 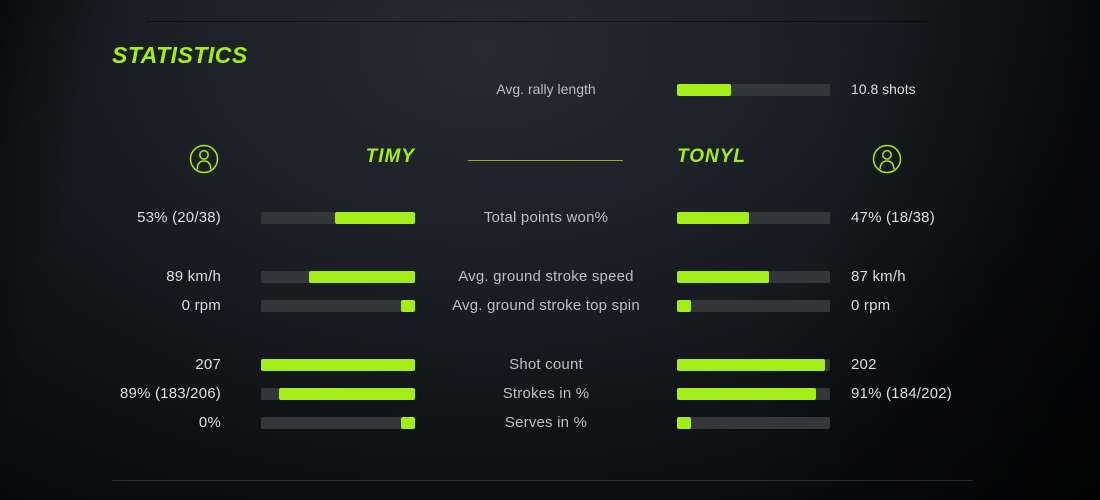 I want to click on left-player-value: 207, so click(x=208, y=364).